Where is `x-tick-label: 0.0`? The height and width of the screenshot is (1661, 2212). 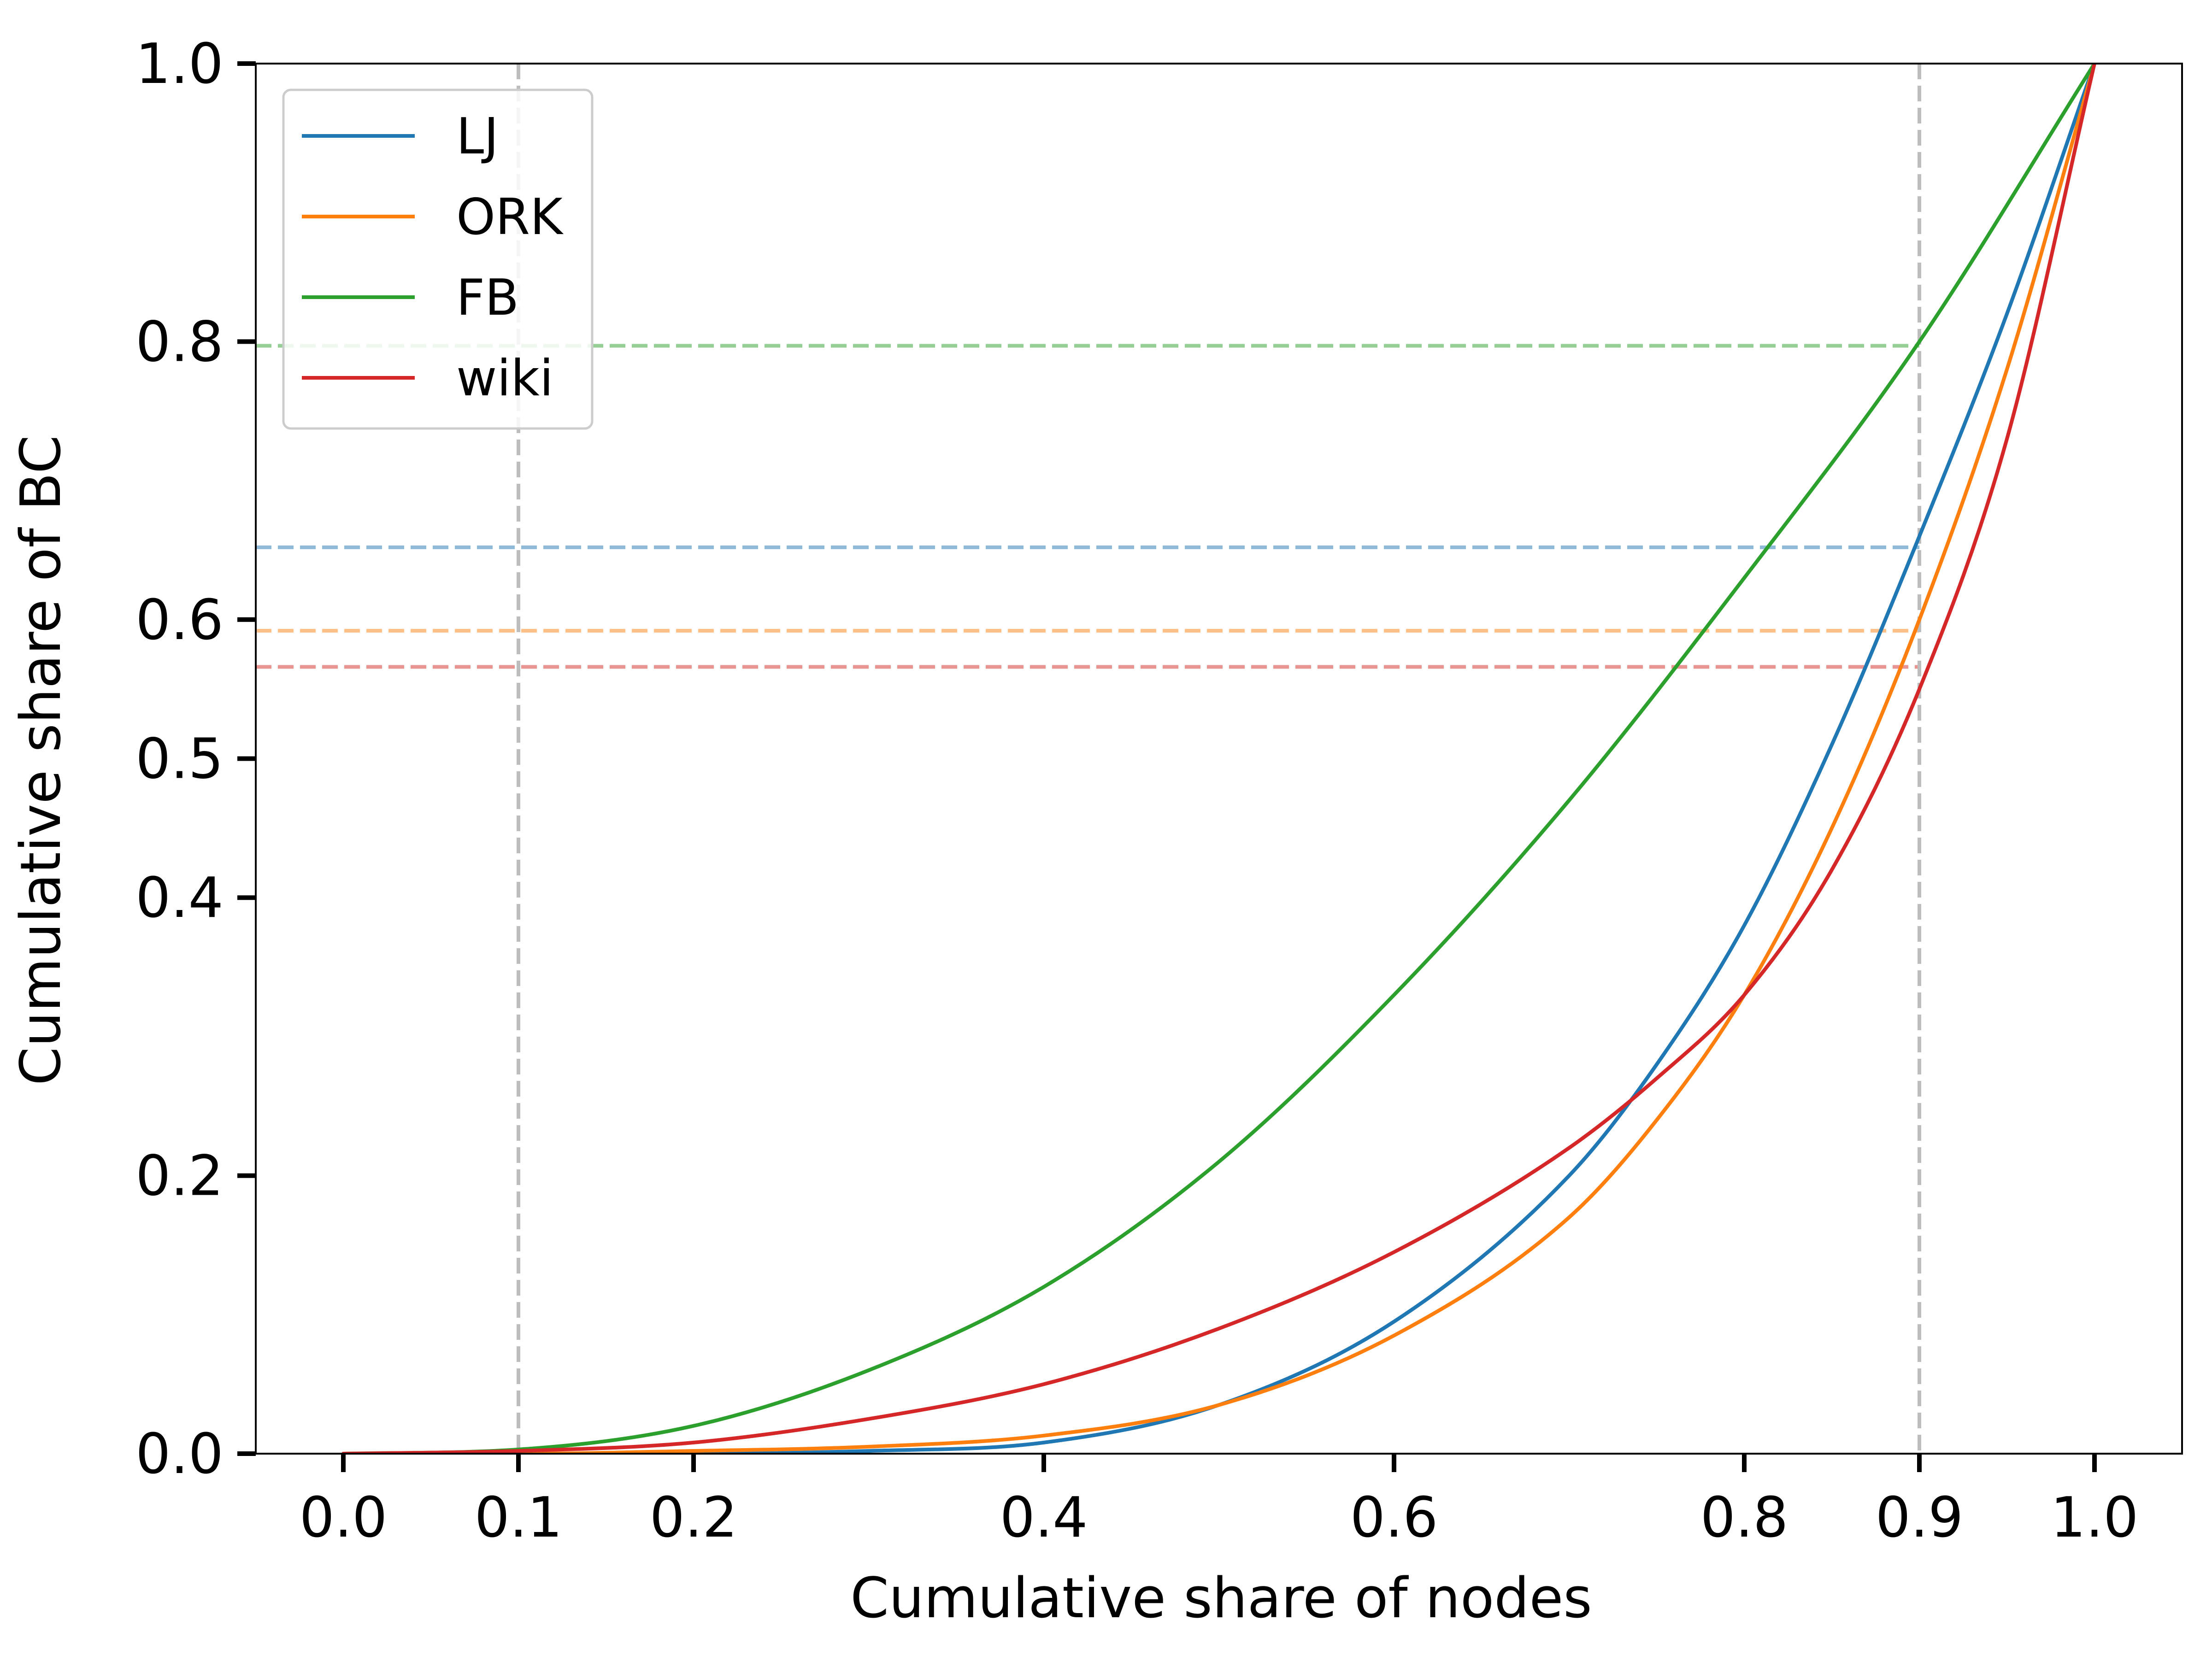 x-tick-label: 0.0 is located at coordinates (344, 1518).